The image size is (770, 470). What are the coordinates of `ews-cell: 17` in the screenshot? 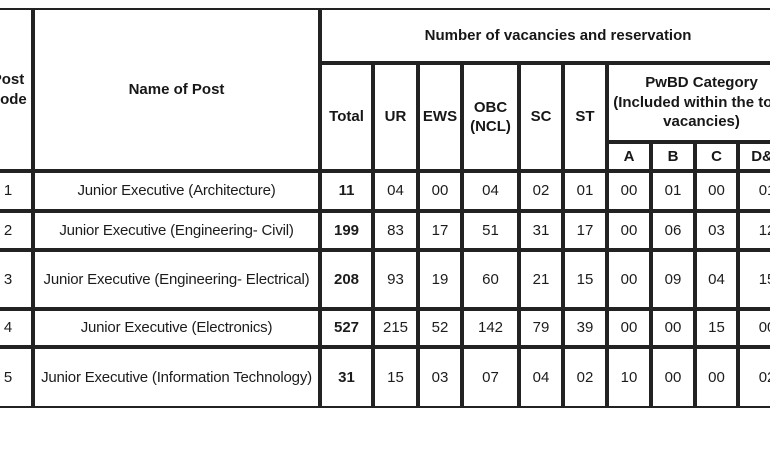 It's located at (440, 230).